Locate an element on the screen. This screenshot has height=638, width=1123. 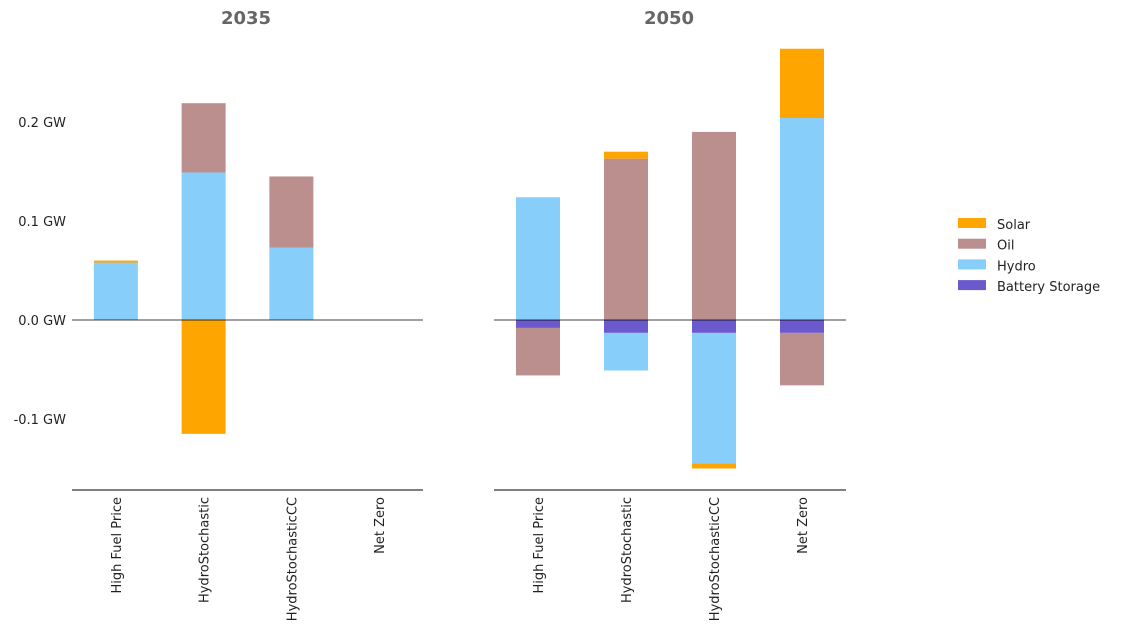
panel-title-2050: 2050 is located at coordinates (669, 18).